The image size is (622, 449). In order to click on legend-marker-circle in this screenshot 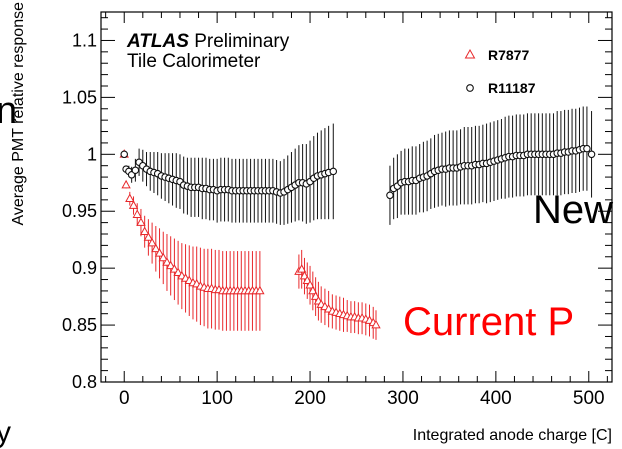, I will do `click(470, 88)`.